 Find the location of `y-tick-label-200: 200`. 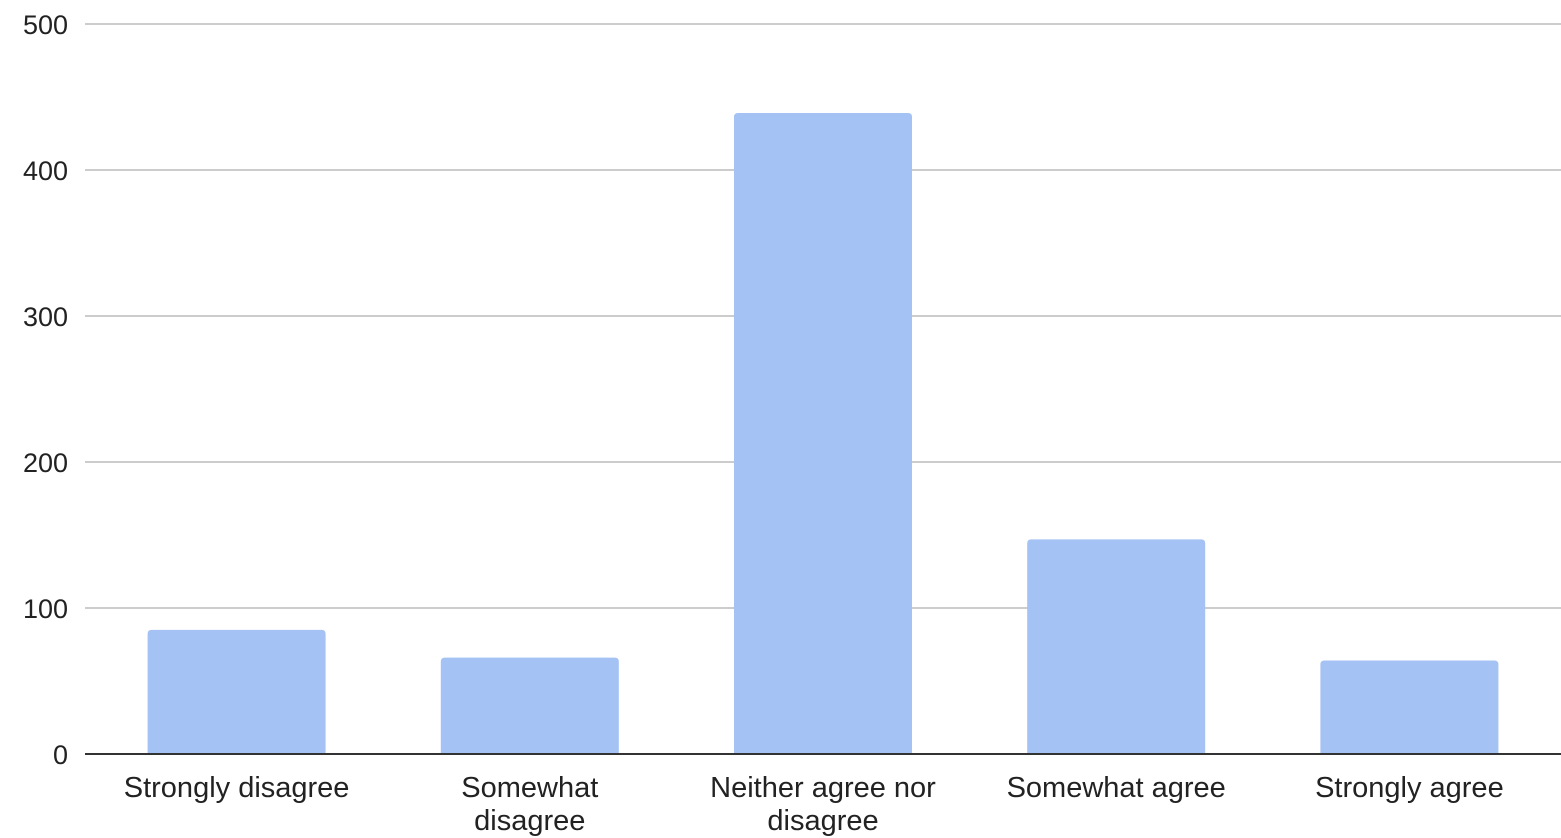

y-tick-label-200: 200 is located at coordinates (45, 463).